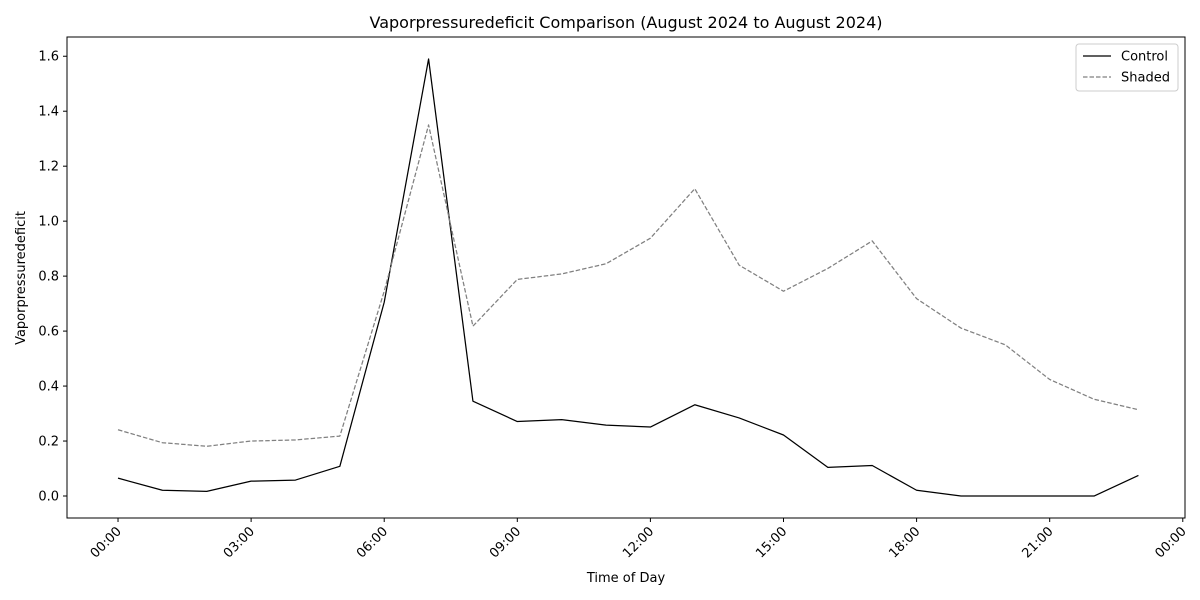 This screenshot has width=1200, height=600. What do you see at coordinates (48, 442) in the screenshot?
I see `y-tick-label: 0.2` at bounding box center [48, 442].